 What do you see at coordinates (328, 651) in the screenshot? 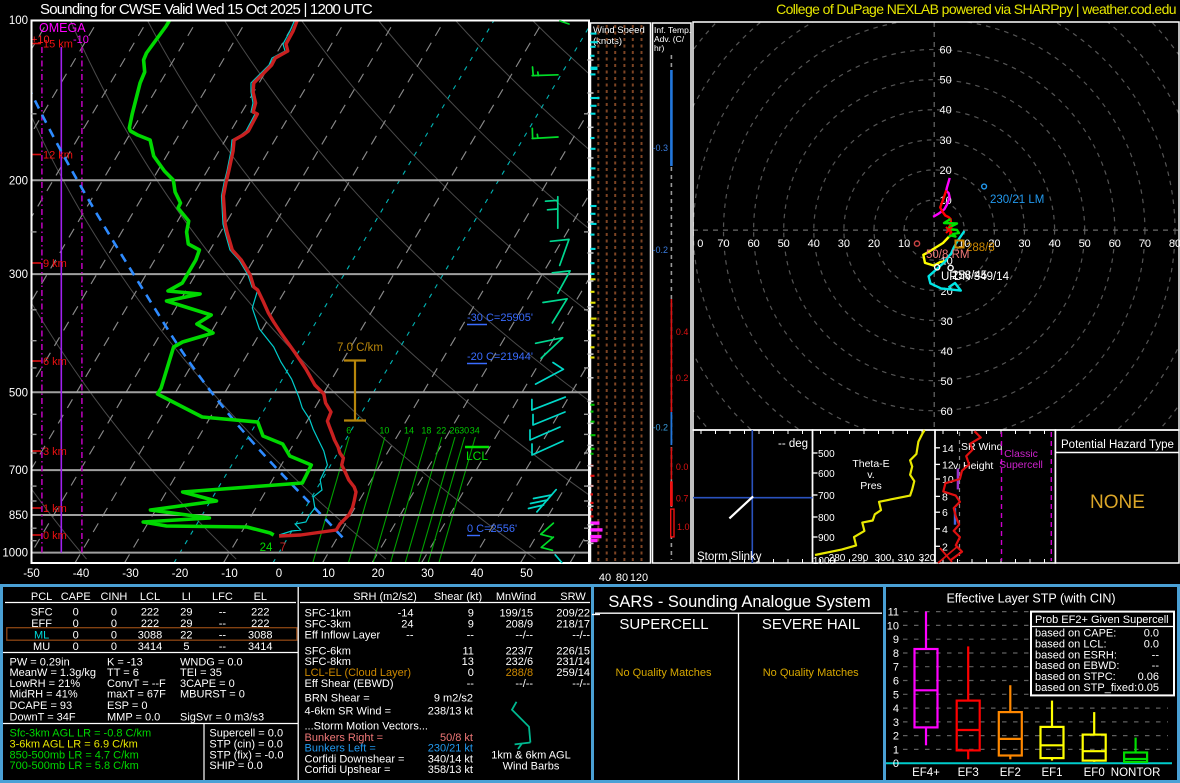
I see `svg-text: SFC-6km` at bounding box center [328, 651].